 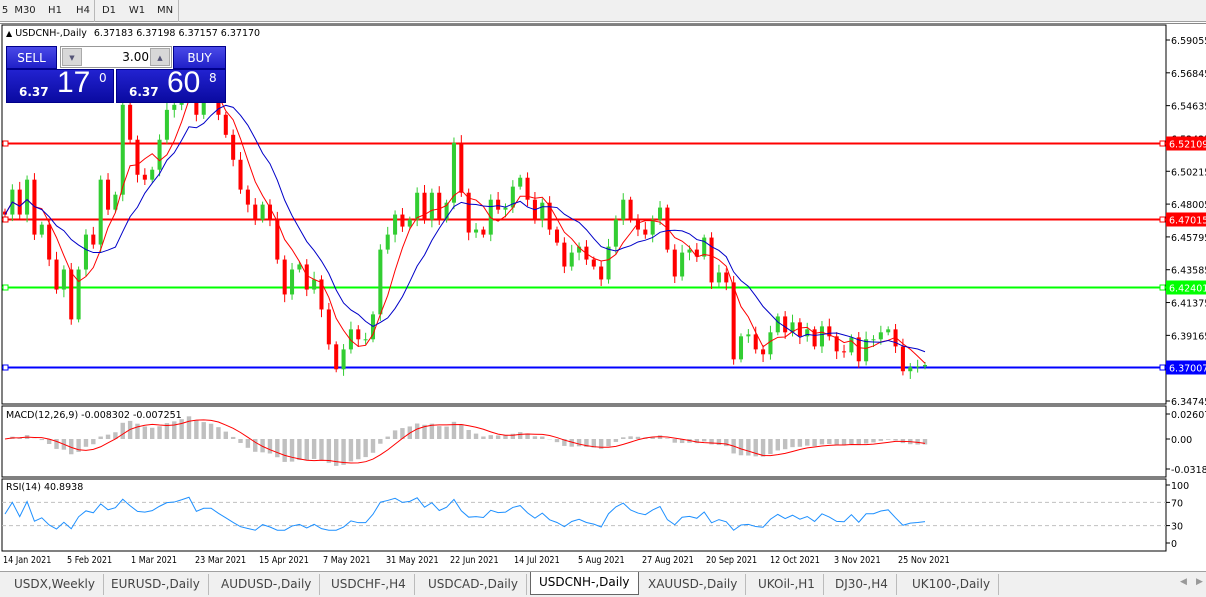 I want to click on timeframe-mn: MN, so click(x=165, y=10).